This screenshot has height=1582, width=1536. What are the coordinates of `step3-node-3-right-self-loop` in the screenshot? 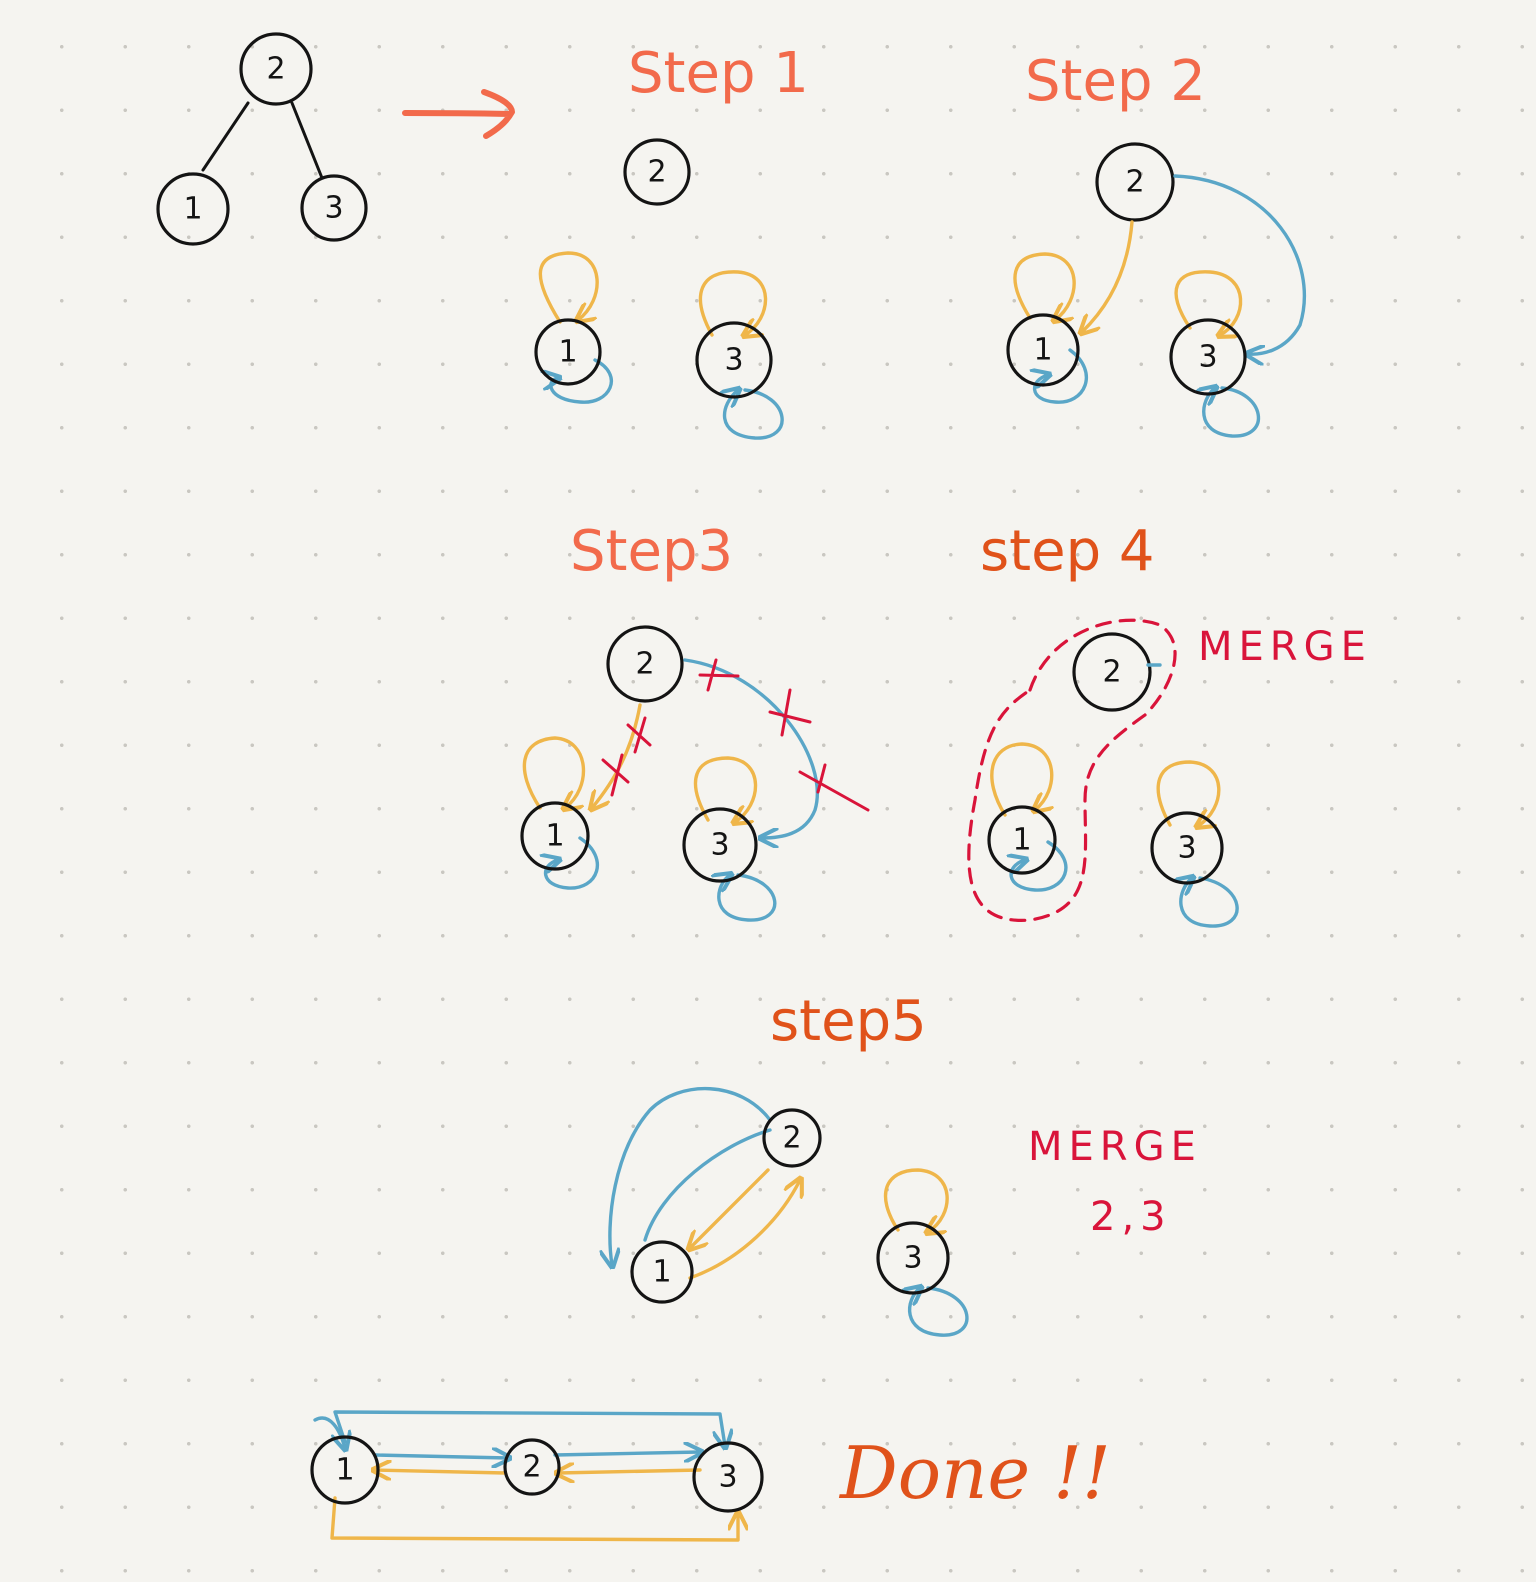 It's located at (748, 898).